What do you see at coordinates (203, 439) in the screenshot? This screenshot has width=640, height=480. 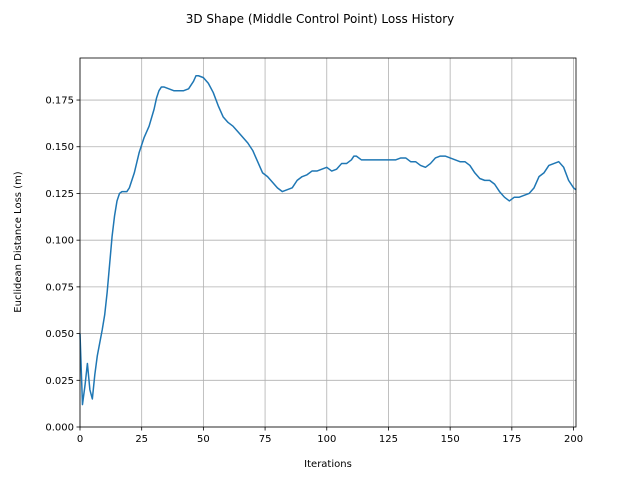 I see `x-tick-label: 50` at bounding box center [203, 439].